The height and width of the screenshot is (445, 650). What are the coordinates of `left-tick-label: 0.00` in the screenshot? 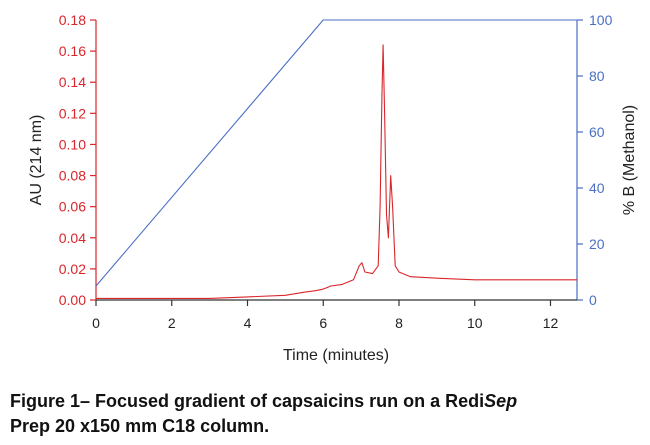 It's located at (72, 300).